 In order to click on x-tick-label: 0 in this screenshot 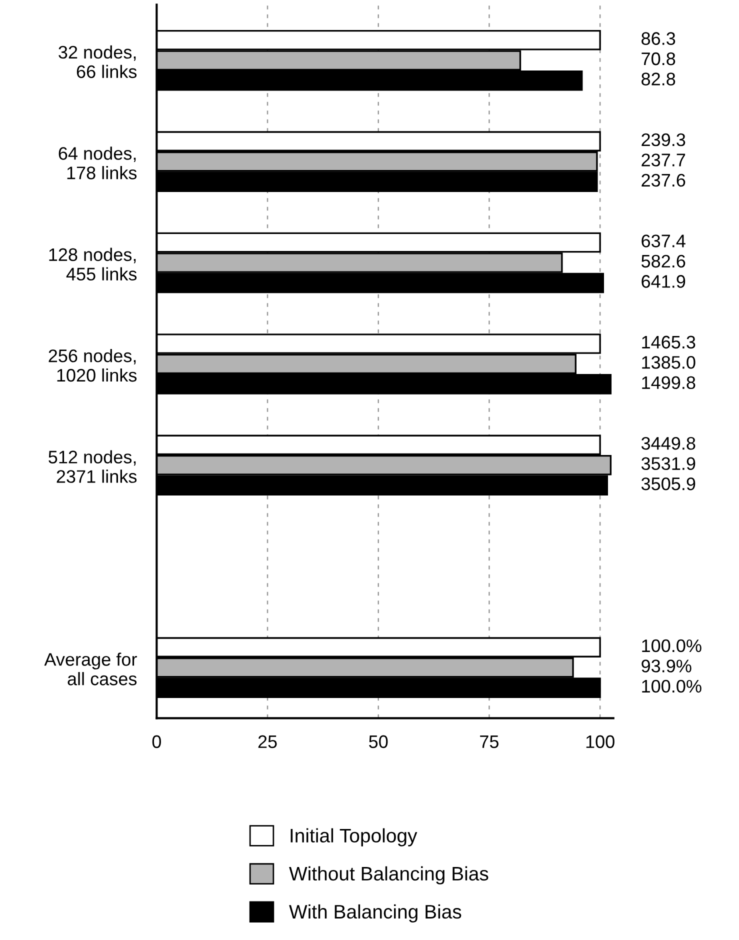, I will do `click(156, 741)`.